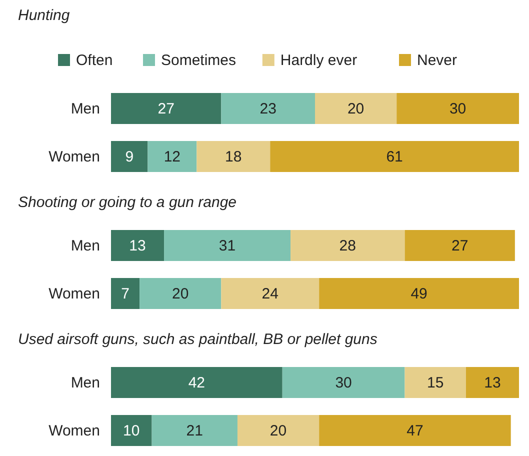  Describe the element at coordinates (437, 60) in the screenshot. I see `legend-label: Never` at that location.